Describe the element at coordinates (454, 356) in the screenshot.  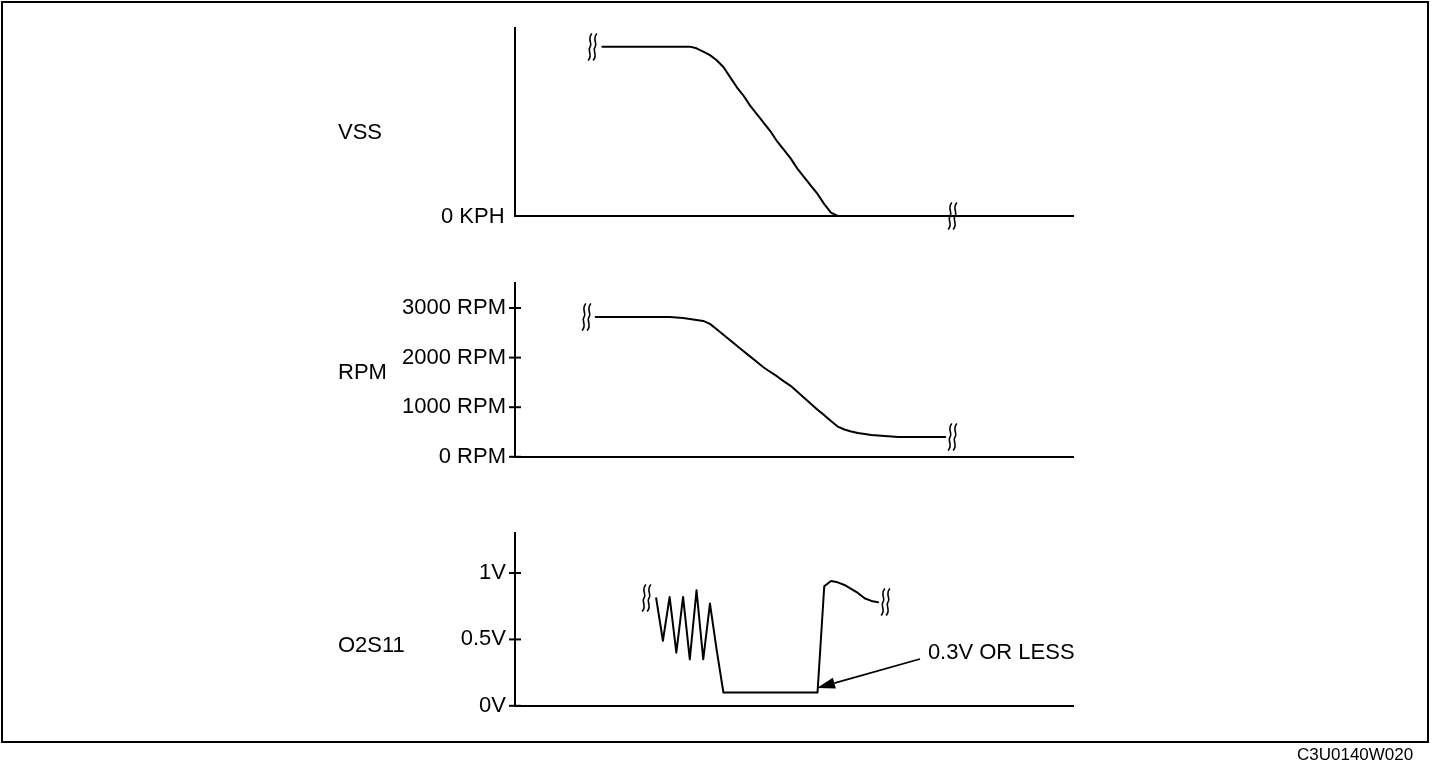
I see `y-tick-label: 2000 RPM` at that location.